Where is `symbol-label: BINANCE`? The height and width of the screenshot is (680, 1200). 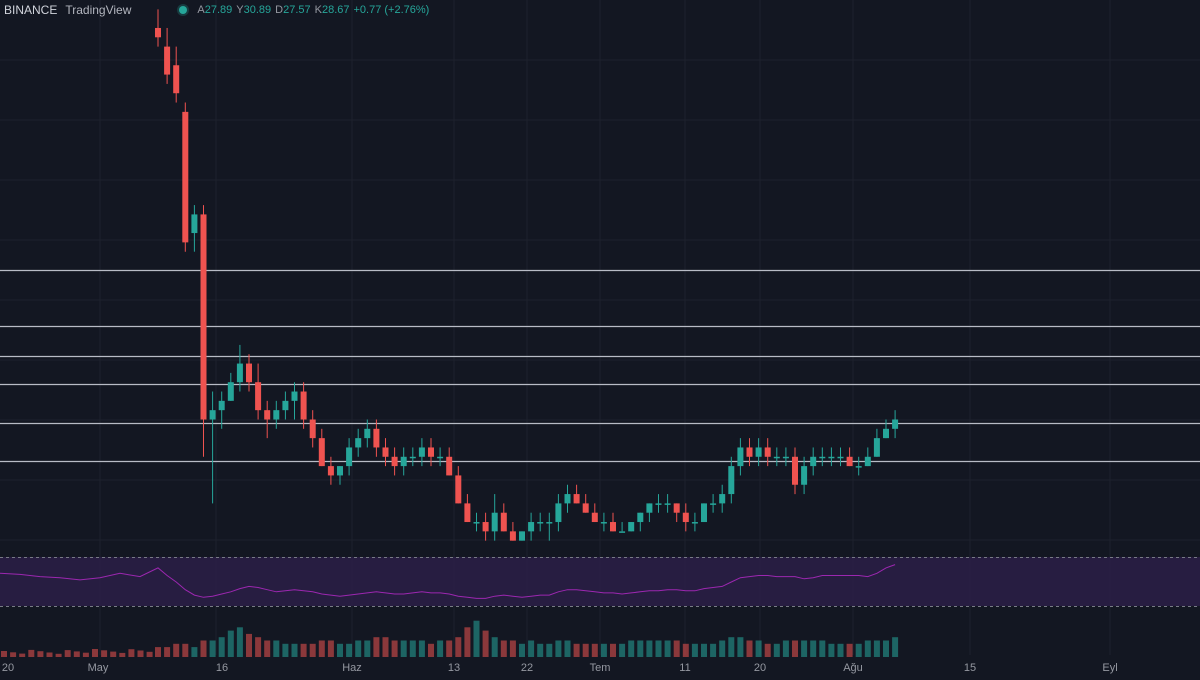 symbol-label: BINANCE is located at coordinates (31, 10).